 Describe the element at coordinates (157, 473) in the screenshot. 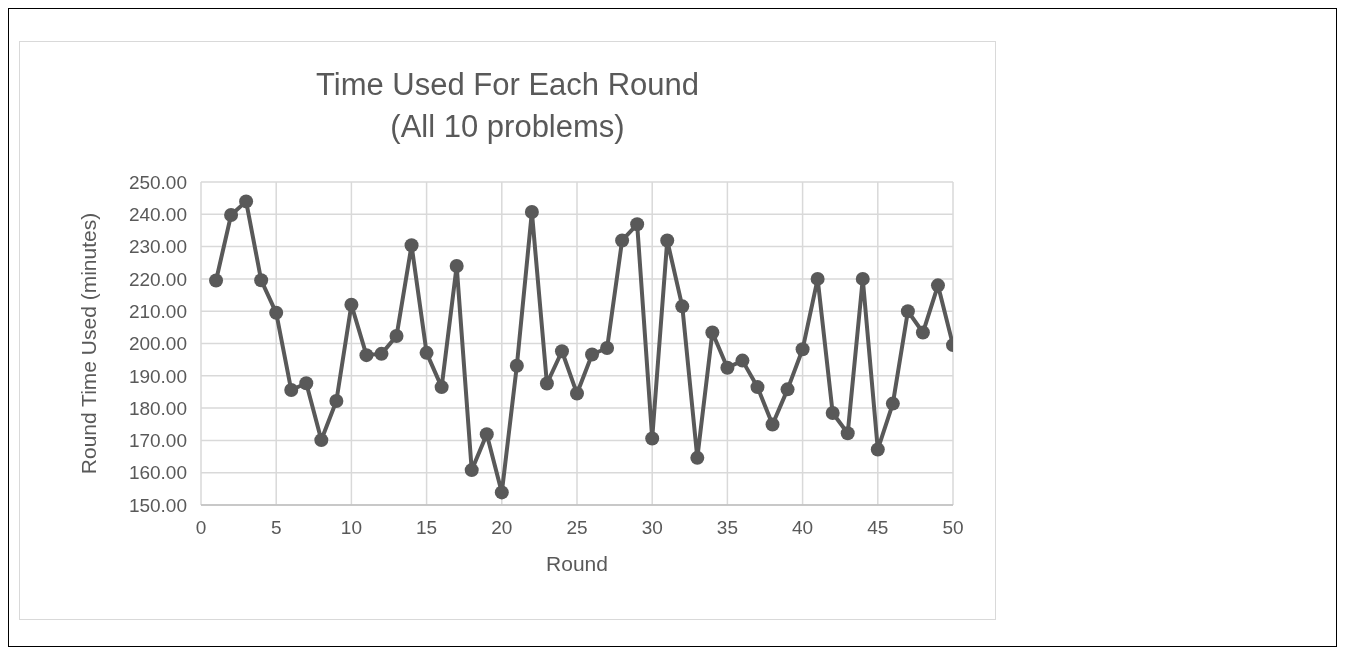

I see `y-tick-label: 160.00` at that location.